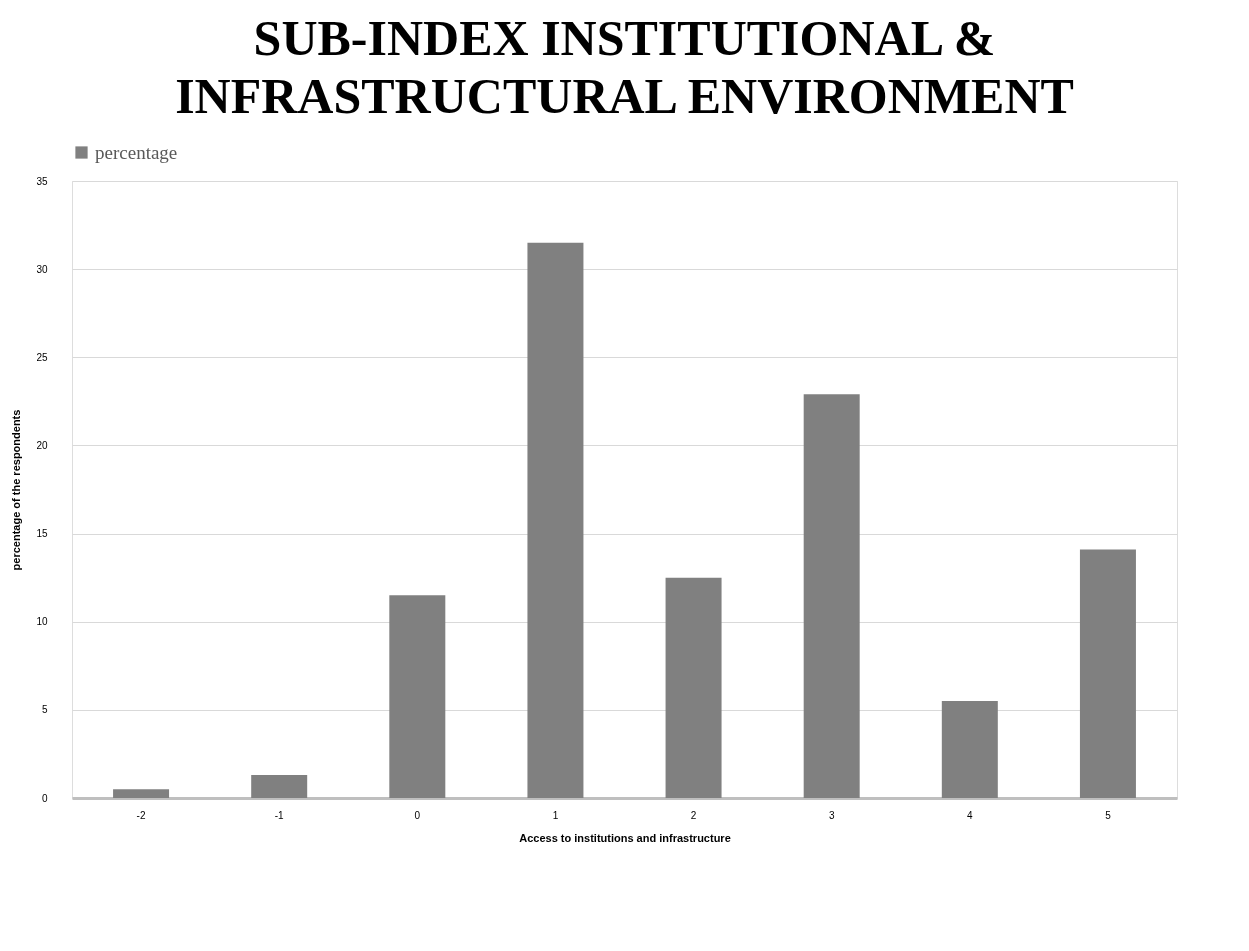  Describe the element at coordinates (555, 815) in the screenshot. I see `x-tick-label: 1` at that location.